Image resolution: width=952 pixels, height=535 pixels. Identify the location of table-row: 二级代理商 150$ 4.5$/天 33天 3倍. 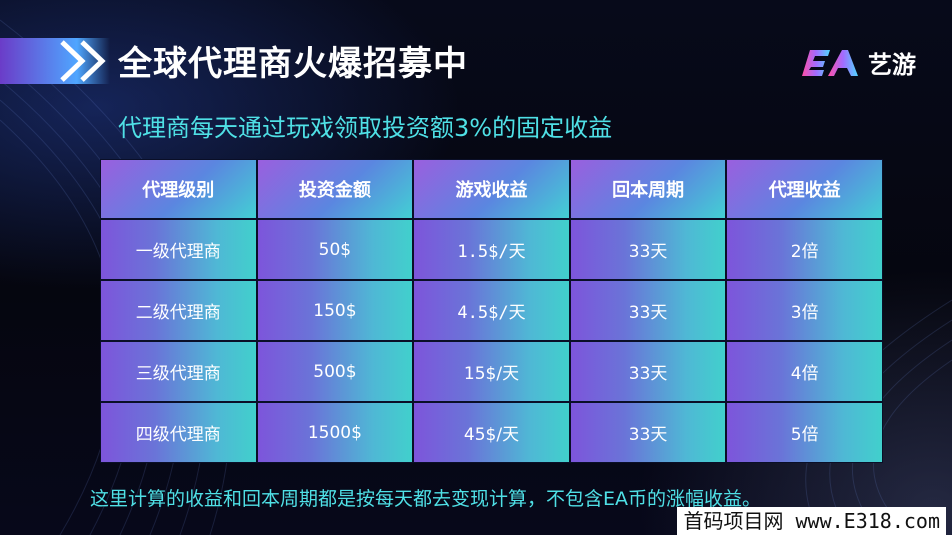
(491, 310).